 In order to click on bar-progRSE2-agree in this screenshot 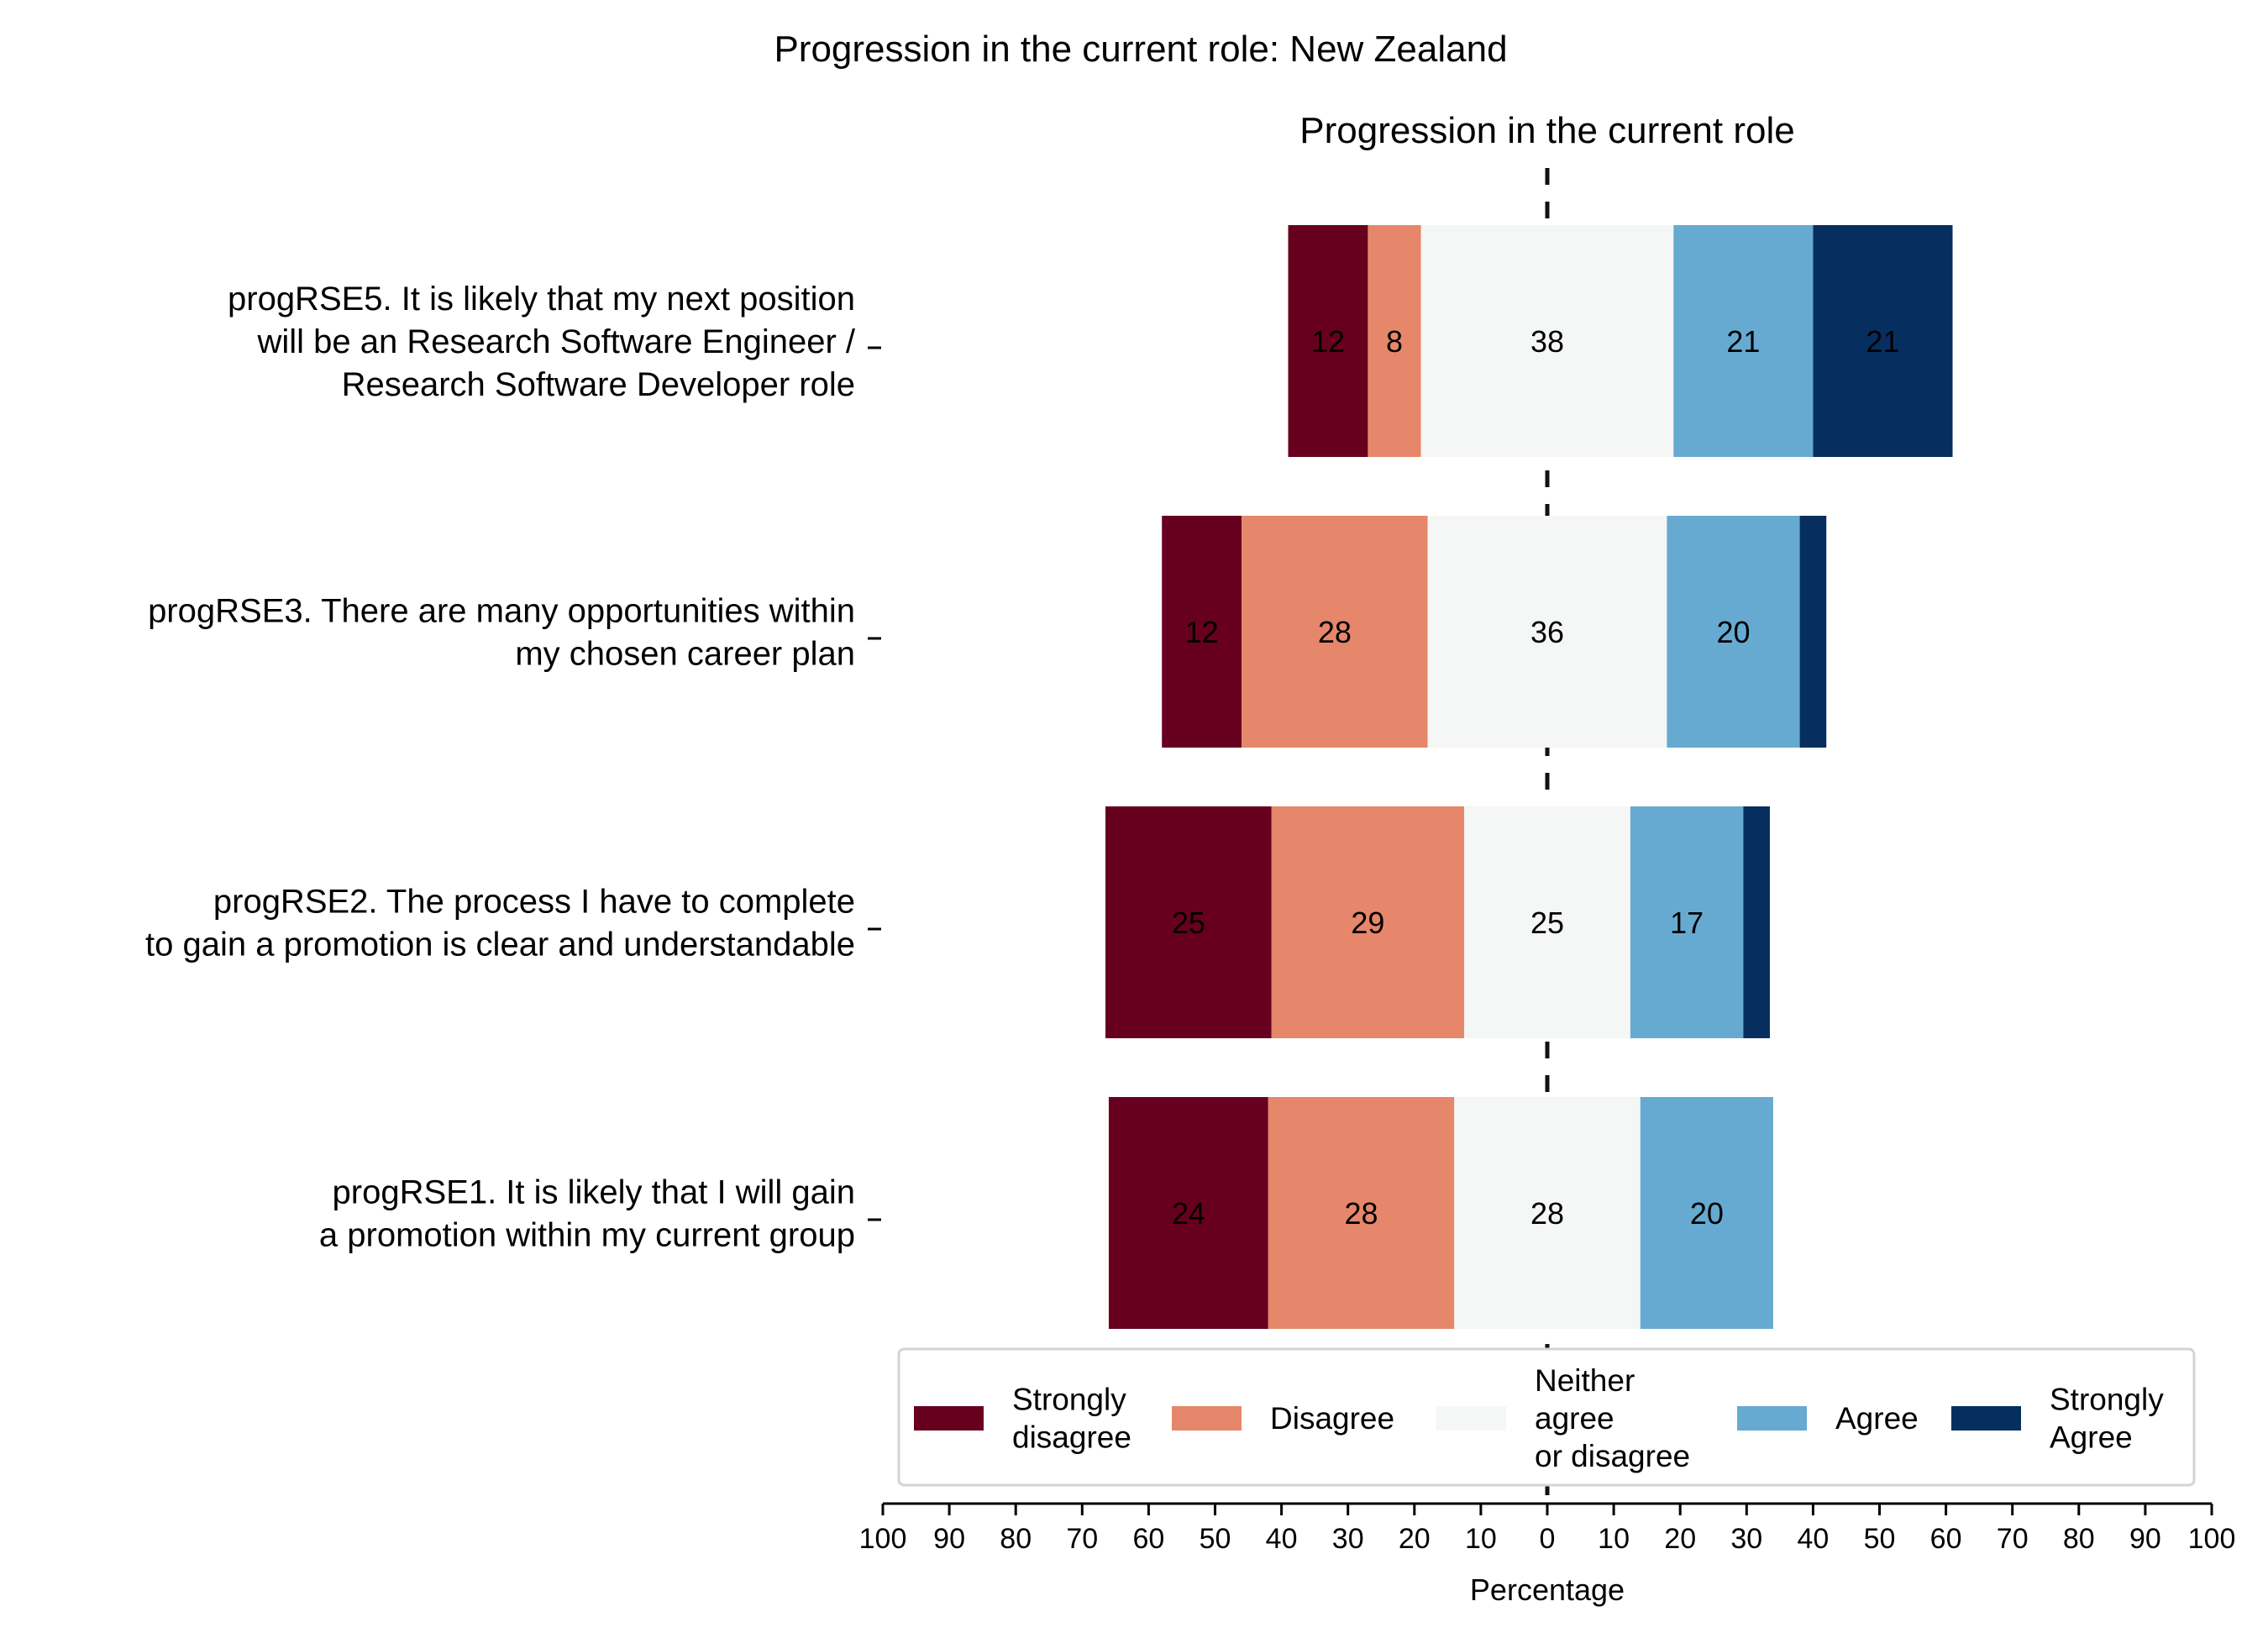, I will do `click(1687, 922)`.